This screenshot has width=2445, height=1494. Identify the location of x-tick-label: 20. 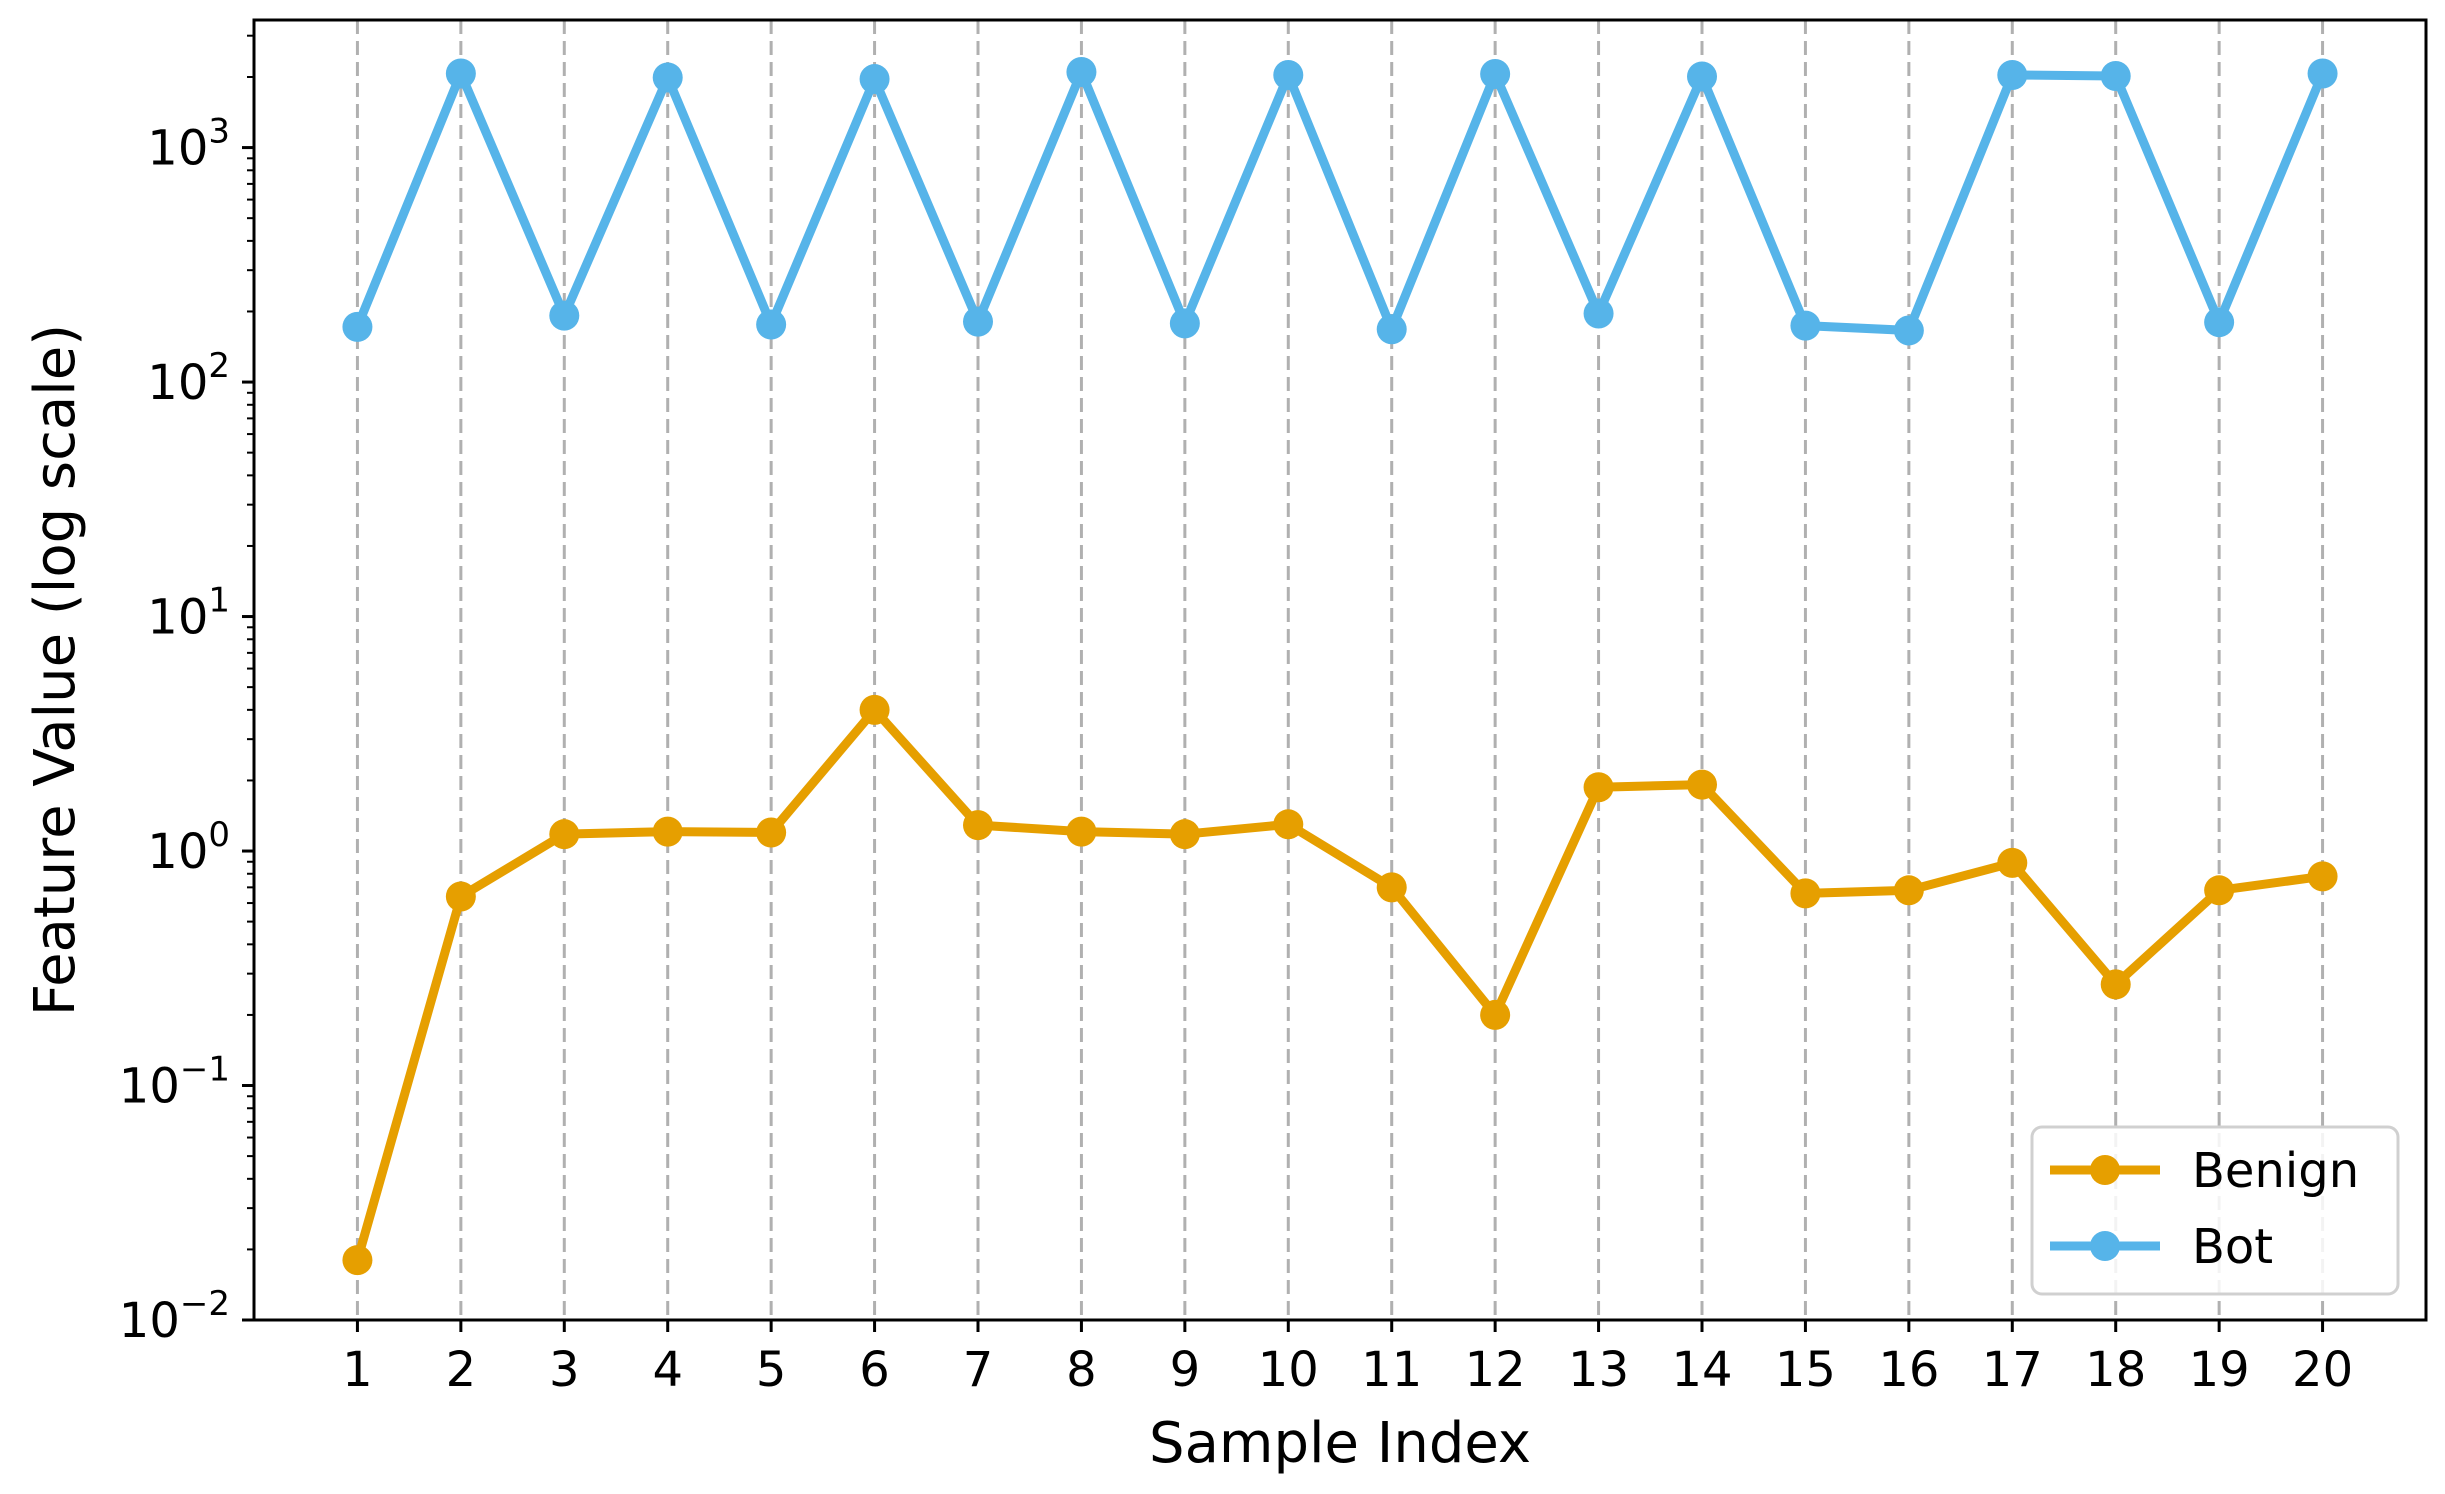
(2322, 1370).